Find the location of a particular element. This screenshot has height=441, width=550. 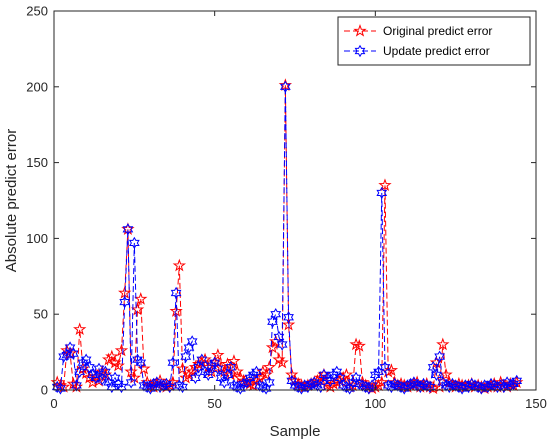

x-axis-label: Sample is located at coordinates (295, 431).